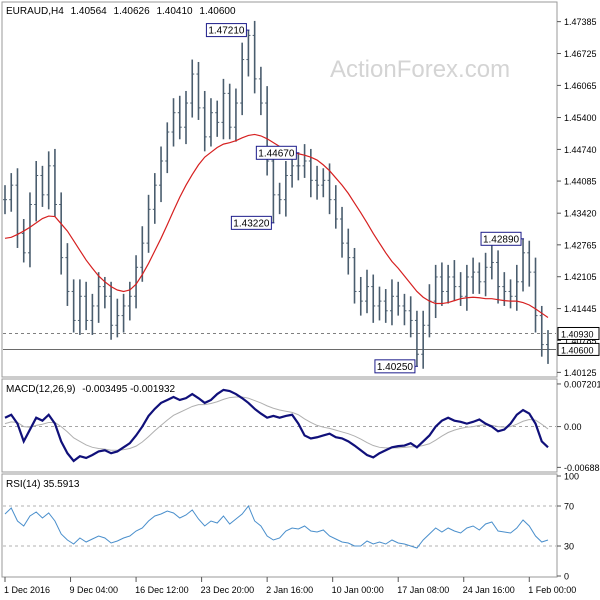  I want to click on time-tick-label: 17 Jan 08:00, so click(423, 590).